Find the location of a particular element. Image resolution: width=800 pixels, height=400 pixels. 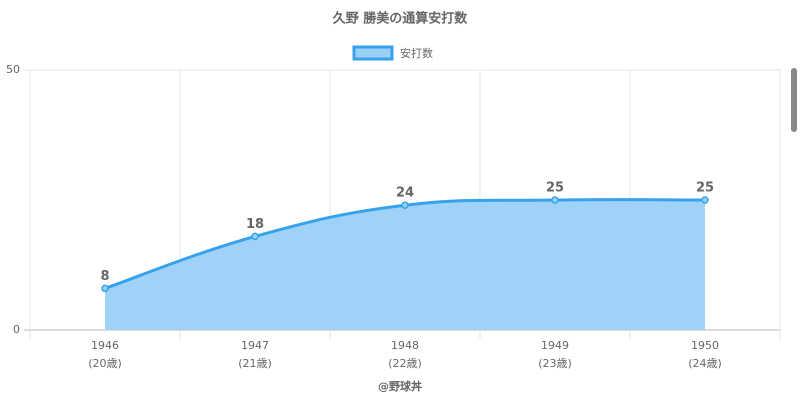

x-tick-label: 1947 is located at coordinates (255, 345).